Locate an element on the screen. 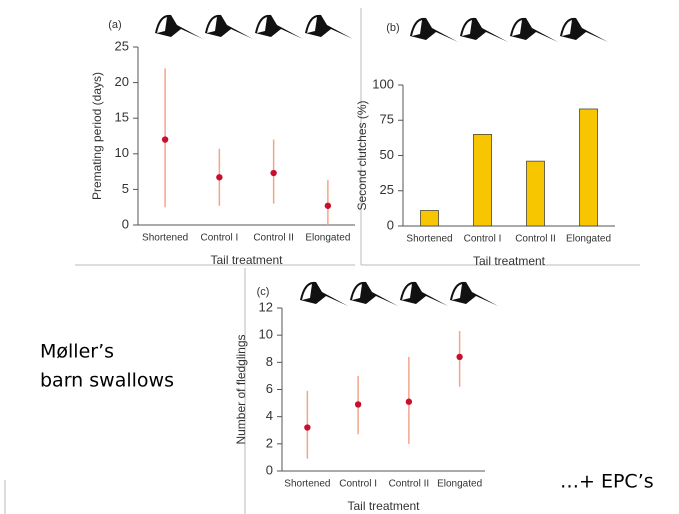 This screenshot has width=679, height=514. y-tick-label: 20 is located at coordinates (122, 81).